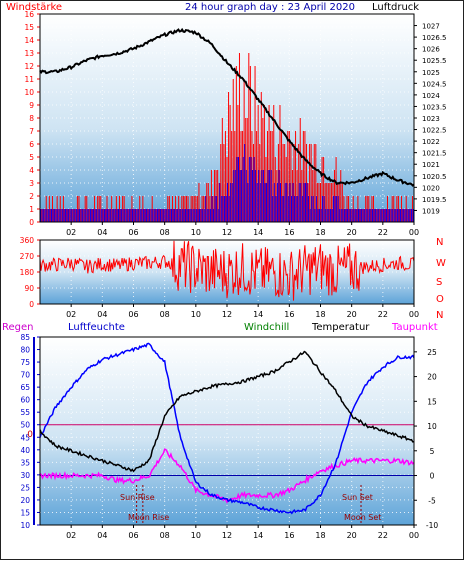  Describe the element at coordinates (25, 400) in the screenshot. I see `humidity-ytick-label: 60` at that location.